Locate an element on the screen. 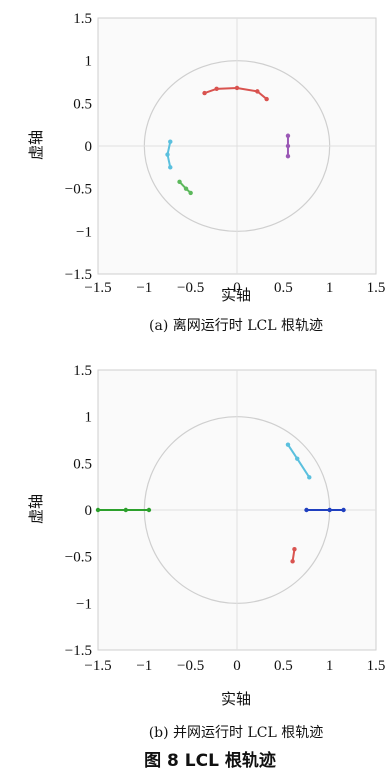 This screenshot has height=776, width=391. y-axis-label-a: 虚轴 is located at coordinates (36, 145).